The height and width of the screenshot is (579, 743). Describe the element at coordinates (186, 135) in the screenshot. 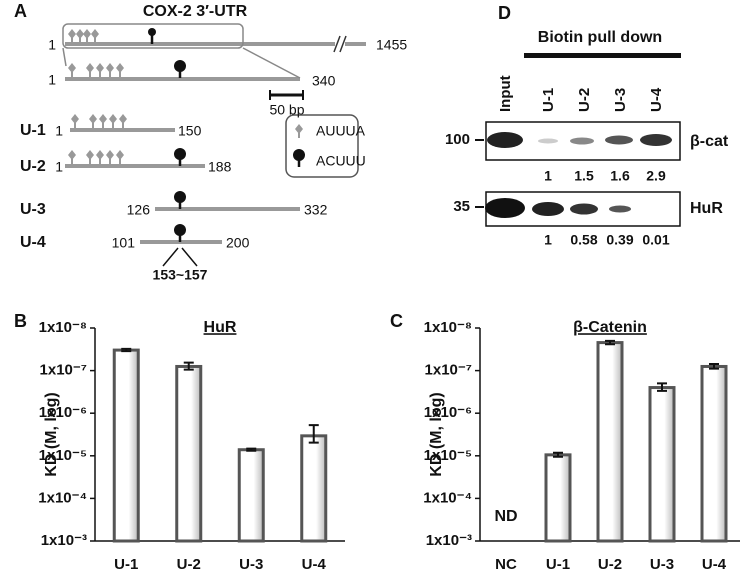

I see `motif-glyphs` at that location.